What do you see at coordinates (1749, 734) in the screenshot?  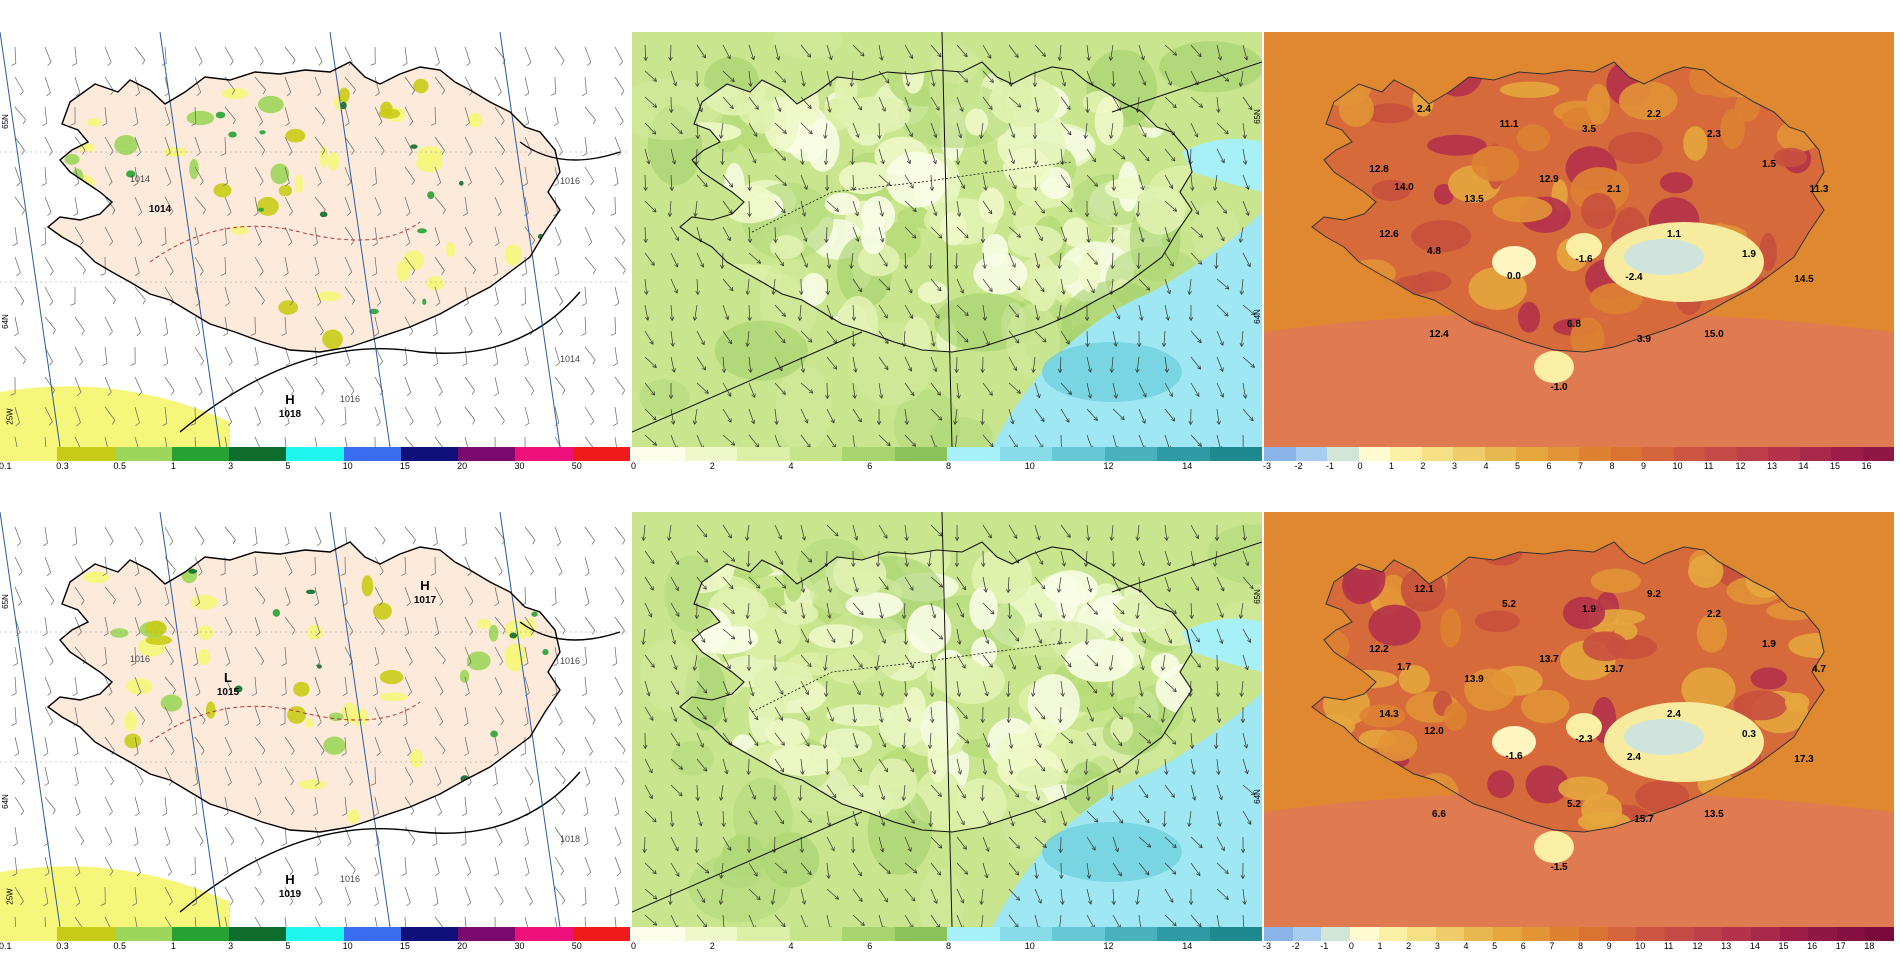 I see `temperature-value: 0.3` at bounding box center [1749, 734].